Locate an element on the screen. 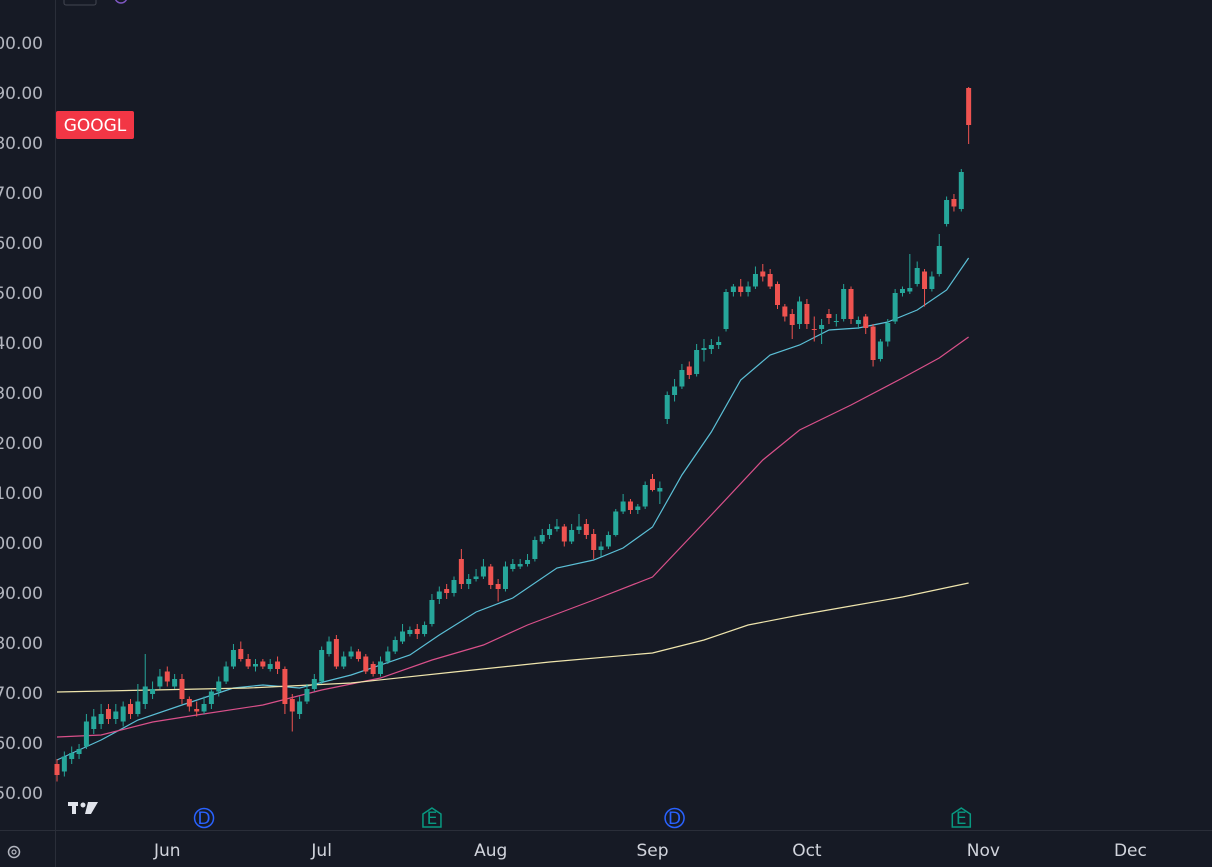  settings-icon is located at coordinates (14, 852).